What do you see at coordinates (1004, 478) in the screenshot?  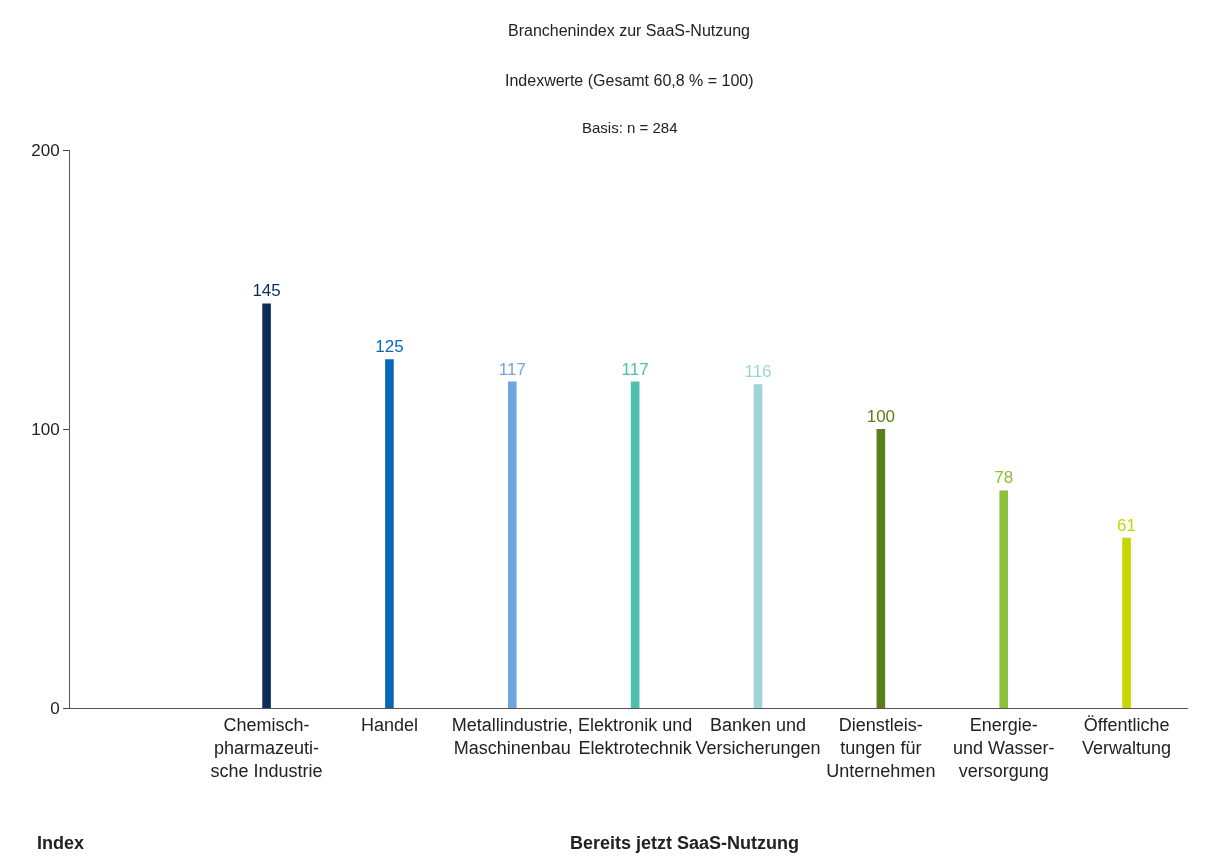 I see `data-label: 78` at bounding box center [1004, 478].